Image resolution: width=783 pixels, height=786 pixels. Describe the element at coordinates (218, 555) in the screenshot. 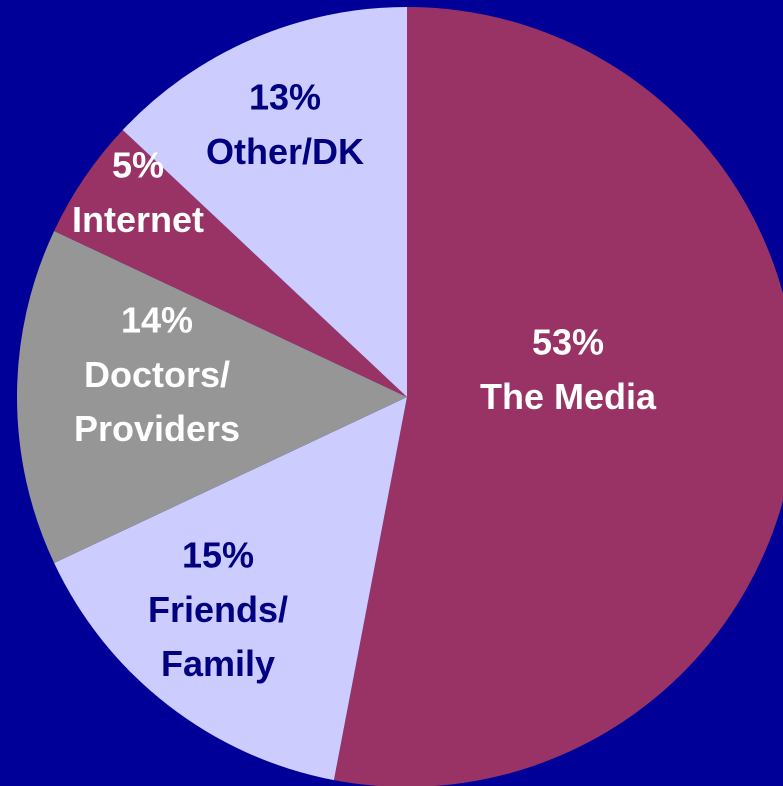

I see `value-label: 15%` at that location.